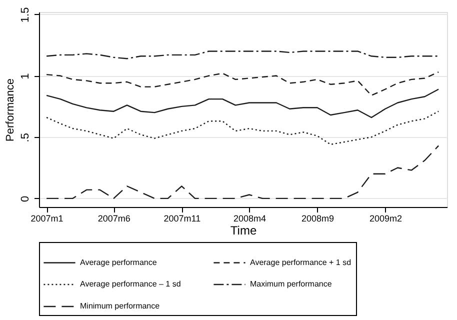  I want to click on legend-label: Average performance + 1 sd, so click(301, 262).